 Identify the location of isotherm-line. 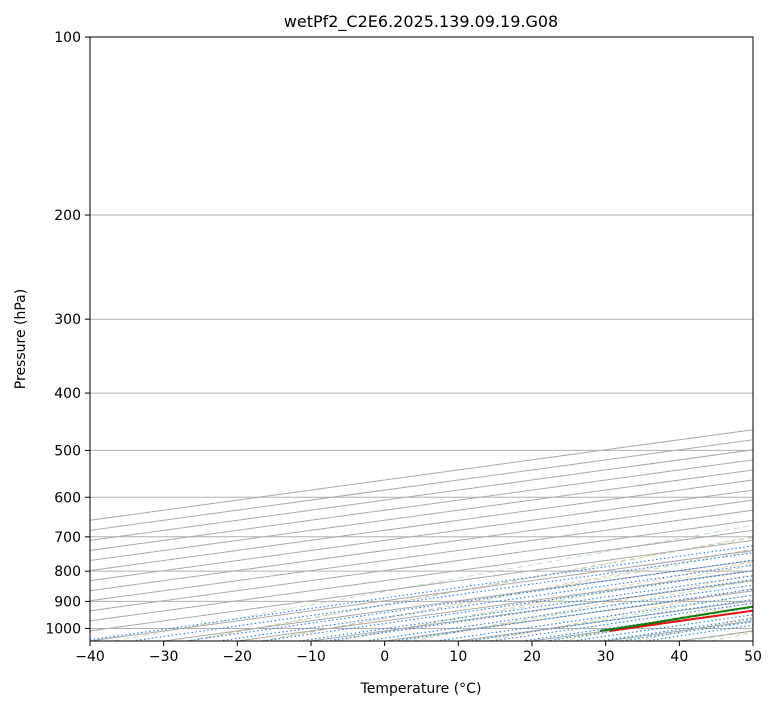
(764, 339).